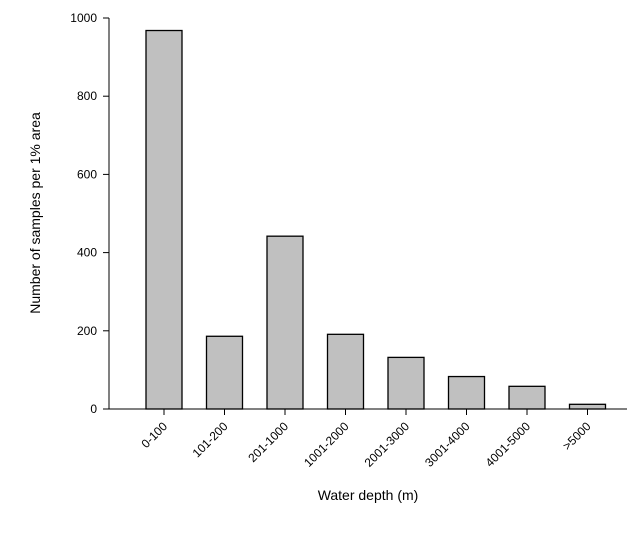 The width and height of the screenshot is (640, 534). I want to click on y-tick-label: 200, so click(87, 331).